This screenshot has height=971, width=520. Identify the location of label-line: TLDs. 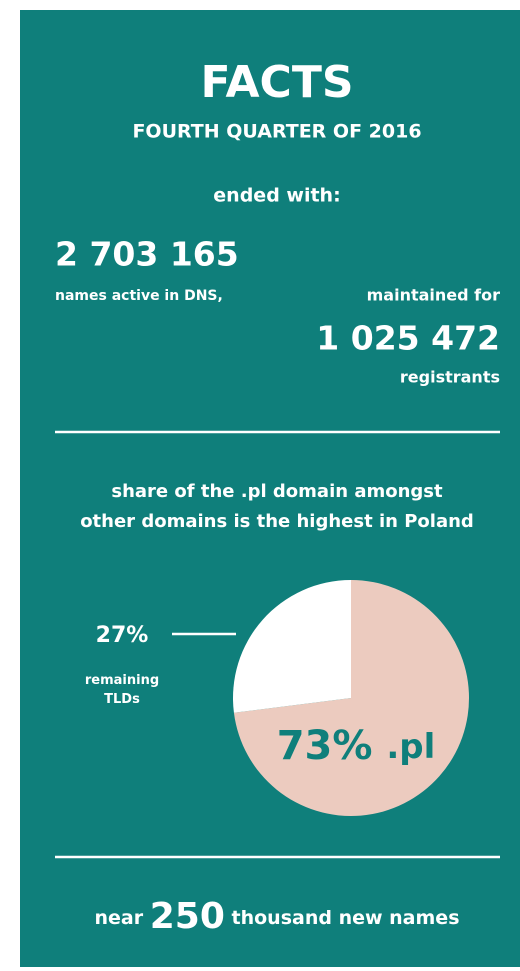
(122, 699).